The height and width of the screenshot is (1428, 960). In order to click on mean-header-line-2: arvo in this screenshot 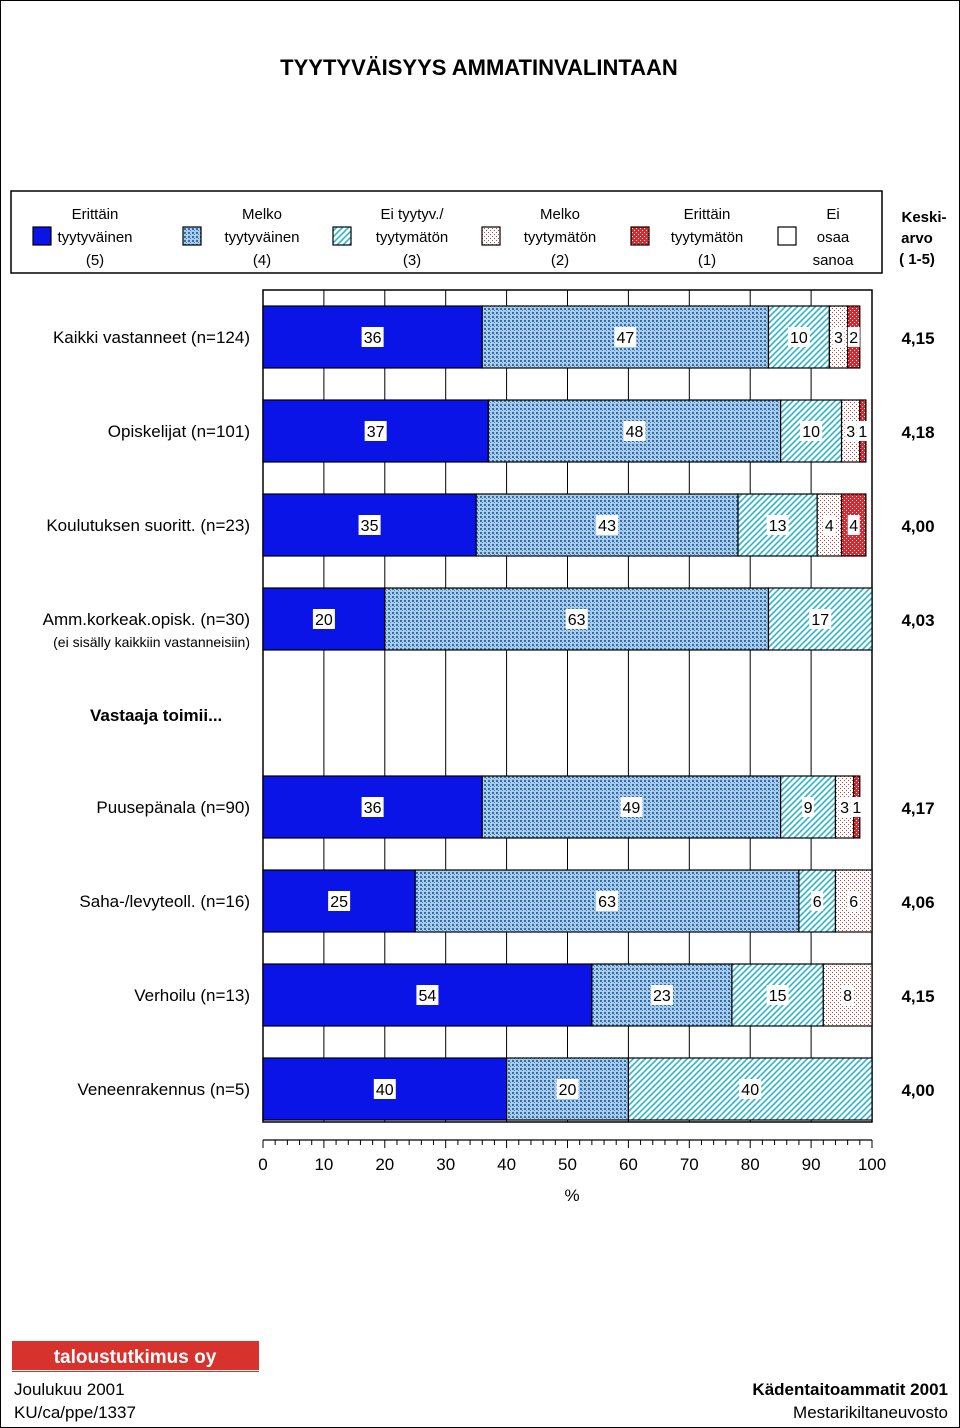, I will do `click(917, 238)`.